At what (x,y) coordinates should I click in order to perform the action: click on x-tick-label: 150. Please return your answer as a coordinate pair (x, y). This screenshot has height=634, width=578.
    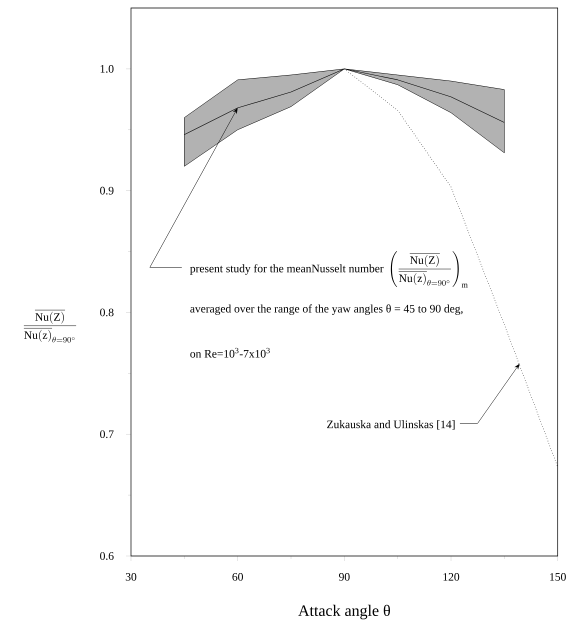
    Looking at the image, I should click on (558, 577).